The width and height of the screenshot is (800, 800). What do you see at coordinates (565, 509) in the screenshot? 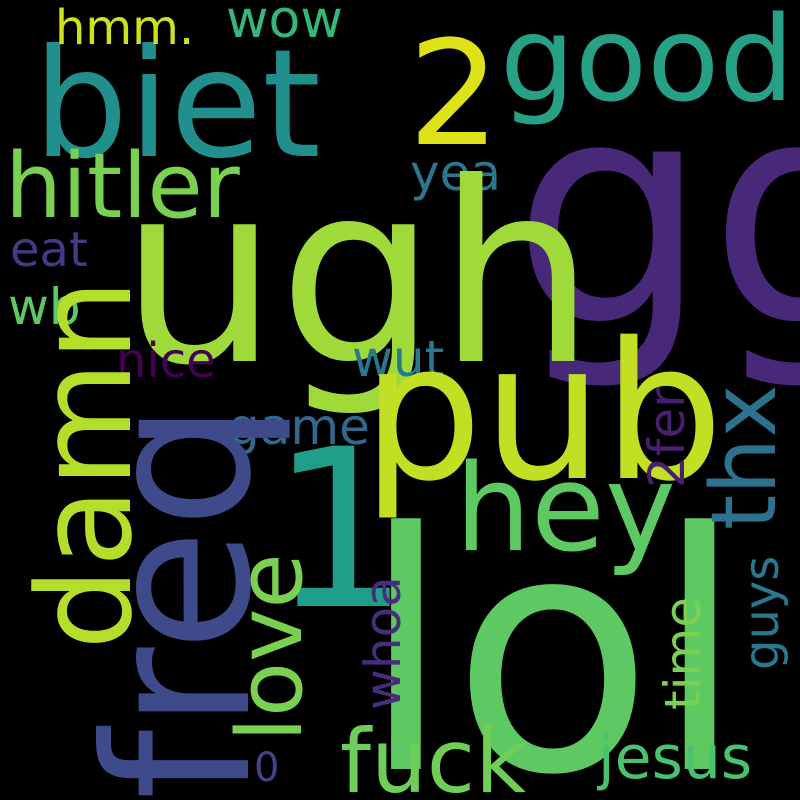
I see `word-hey: hey` at bounding box center [565, 509].